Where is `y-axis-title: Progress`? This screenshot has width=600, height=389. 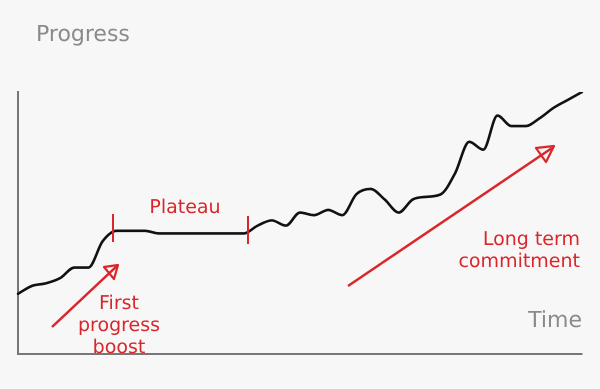 y-axis-title: Progress is located at coordinates (83, 34).